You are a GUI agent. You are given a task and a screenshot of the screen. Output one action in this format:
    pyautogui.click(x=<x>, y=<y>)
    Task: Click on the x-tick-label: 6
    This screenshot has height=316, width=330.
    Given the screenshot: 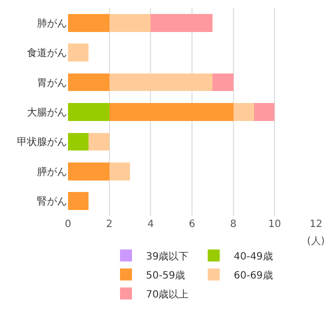 What is the action you would take?
    pyautogui.click(x=192, y=224)
    